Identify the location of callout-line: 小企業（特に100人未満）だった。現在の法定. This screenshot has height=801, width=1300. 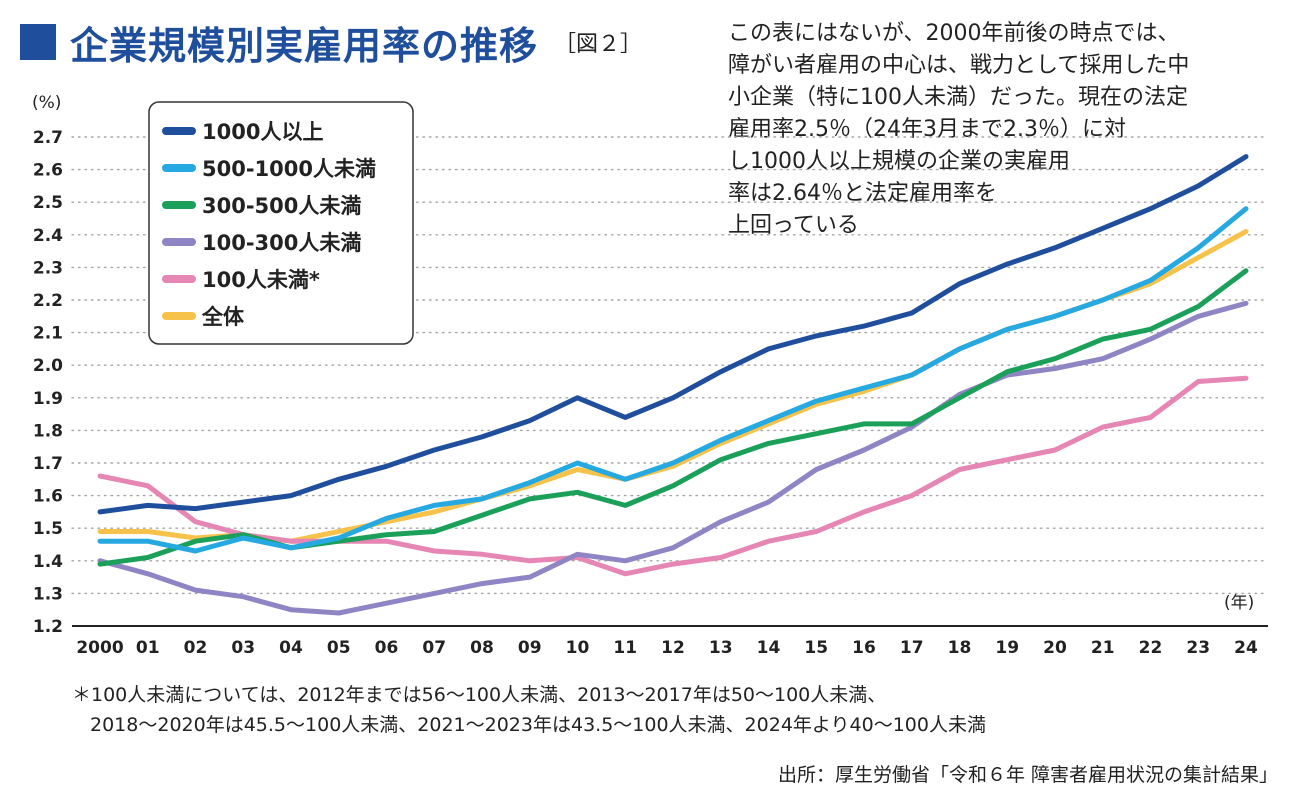
(958, 97).